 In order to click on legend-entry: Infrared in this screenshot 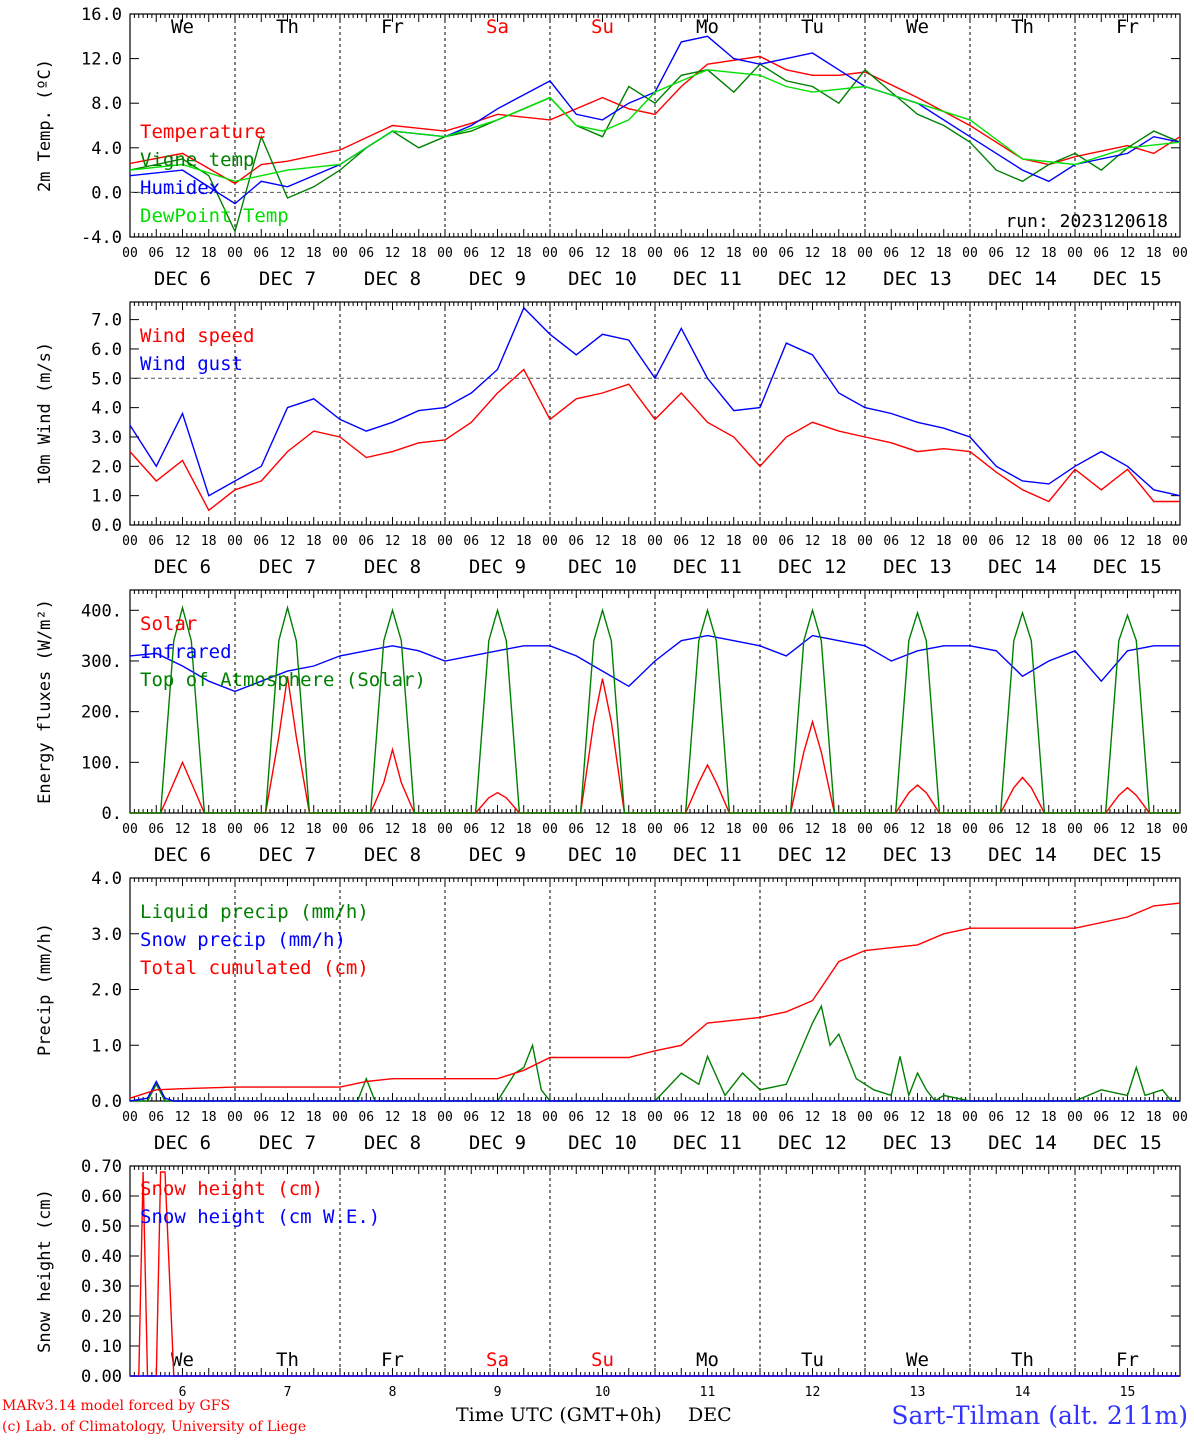, I will do `click(186, 652)`.